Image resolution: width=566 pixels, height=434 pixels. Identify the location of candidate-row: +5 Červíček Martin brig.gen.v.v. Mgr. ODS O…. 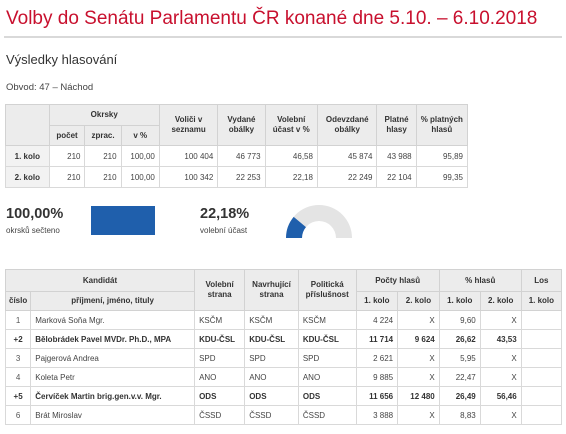
(283, 396).